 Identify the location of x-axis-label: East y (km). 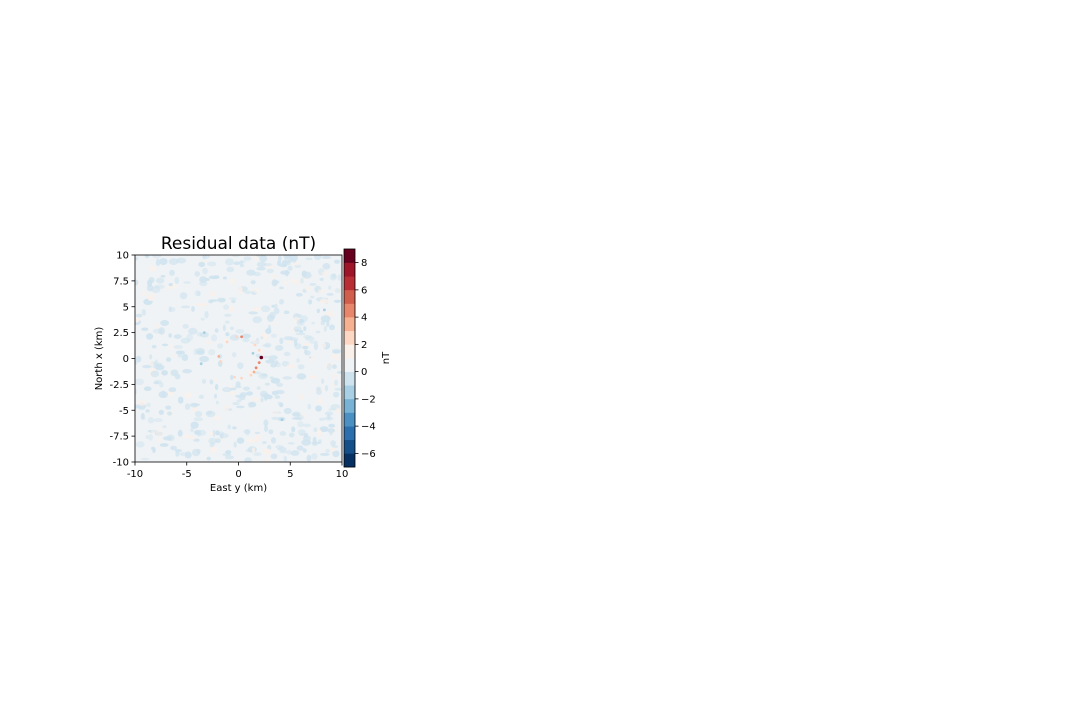
(238, 488).